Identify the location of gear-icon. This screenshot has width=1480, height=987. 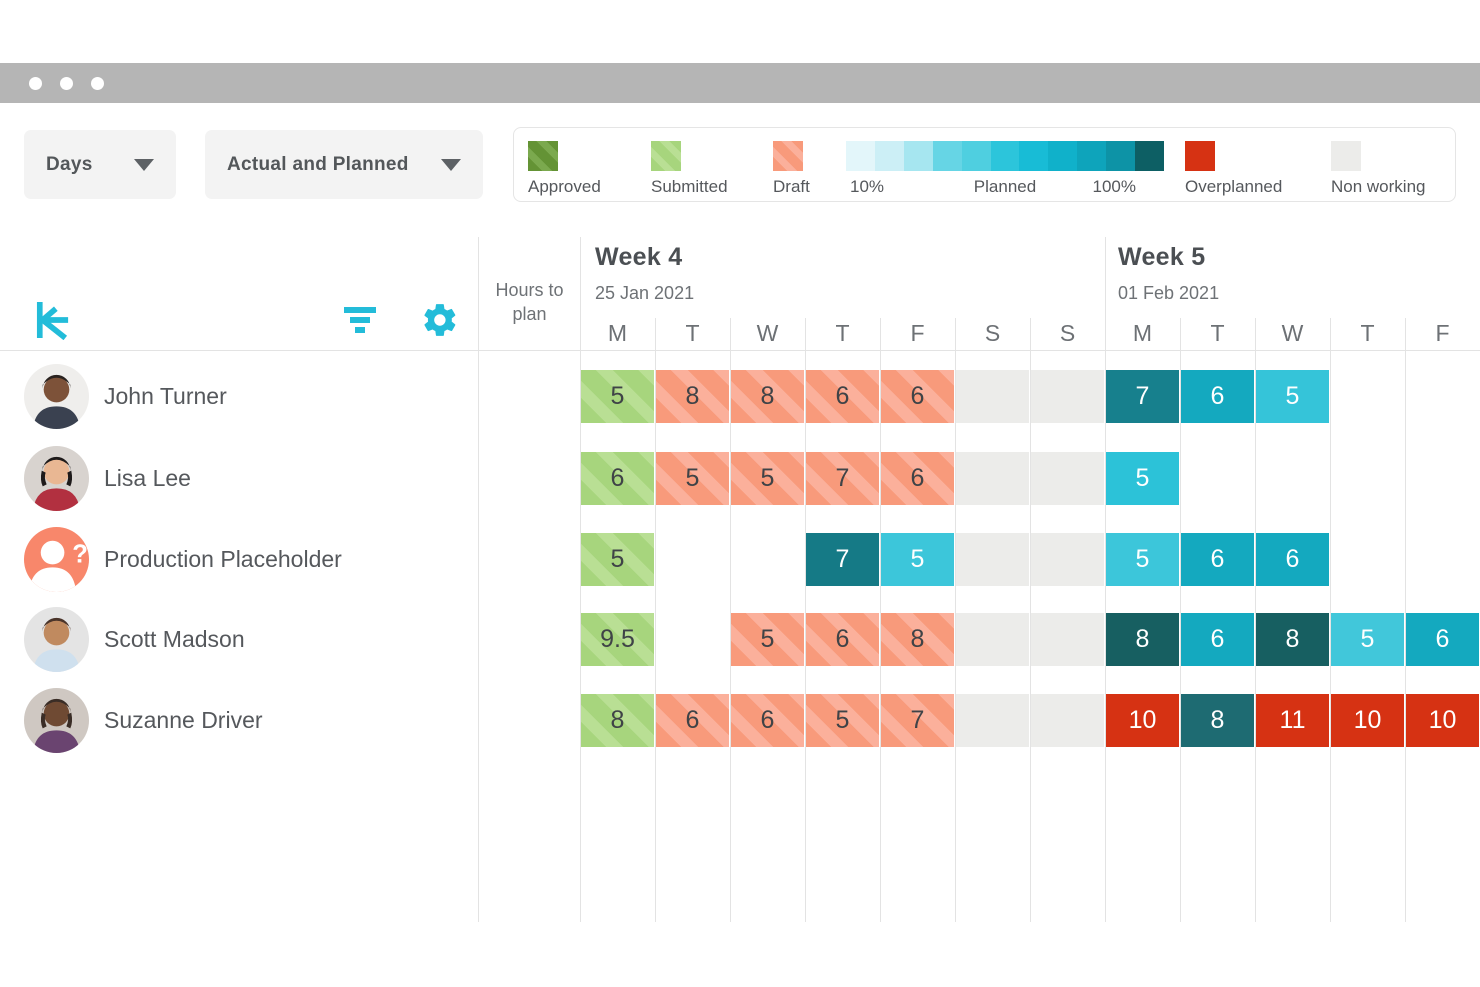
(440, 320).